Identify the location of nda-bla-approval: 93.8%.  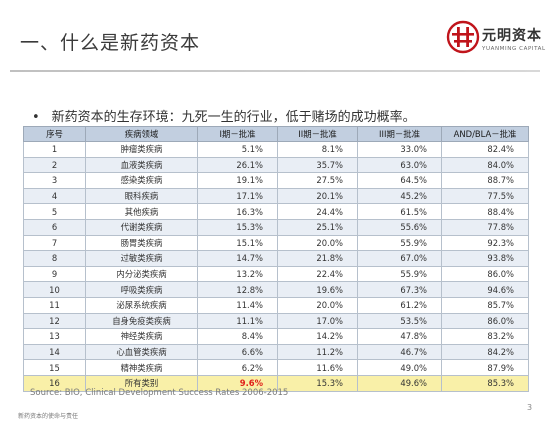
(485, 258).